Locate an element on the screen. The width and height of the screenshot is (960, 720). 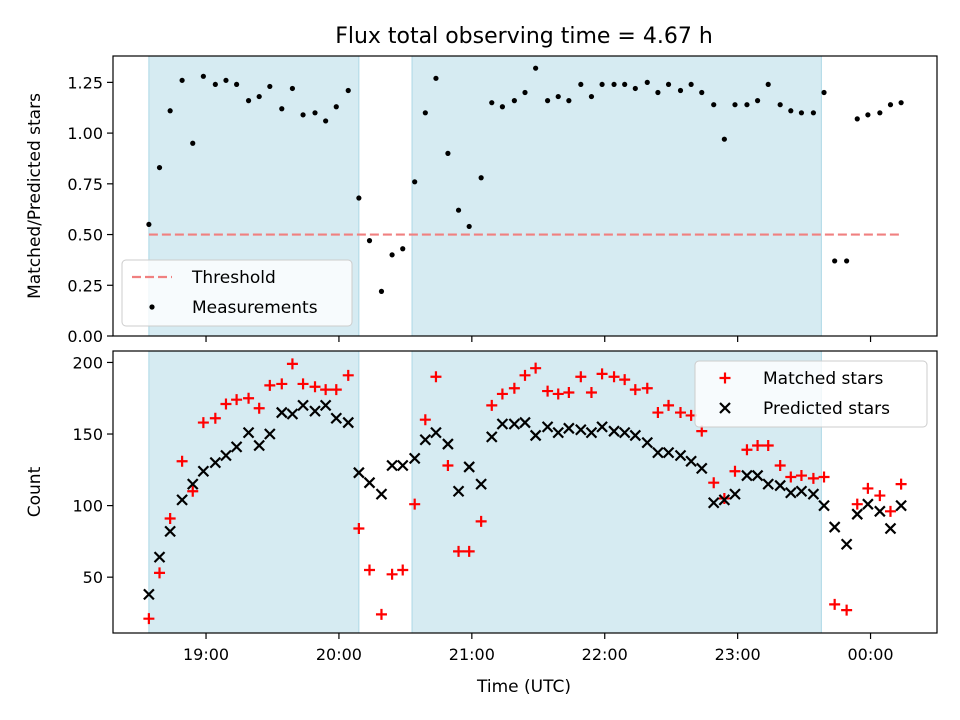
y-tick-label: 0.00 is located at coordinates (85, 336).